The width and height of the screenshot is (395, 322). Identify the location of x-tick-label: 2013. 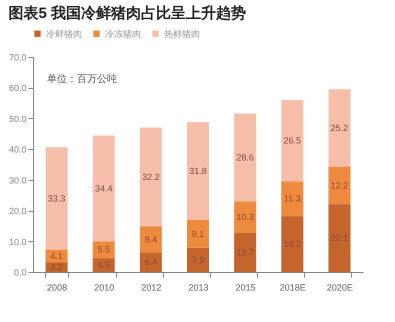
(198, 287).